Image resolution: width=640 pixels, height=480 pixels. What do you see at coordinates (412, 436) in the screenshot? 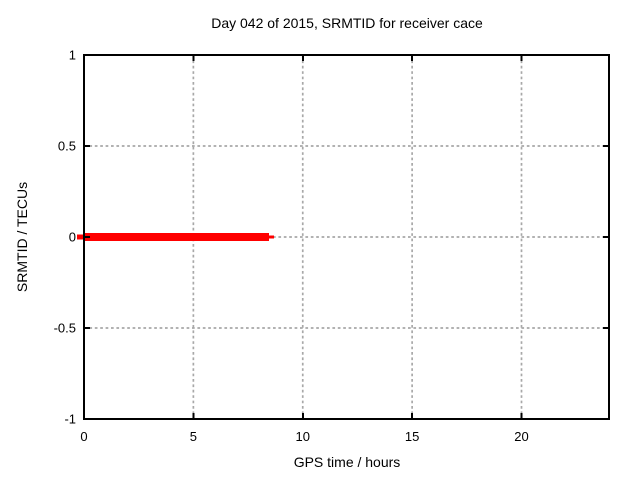
I see `x-tick-label: 15` at bounding box center [412, 436].